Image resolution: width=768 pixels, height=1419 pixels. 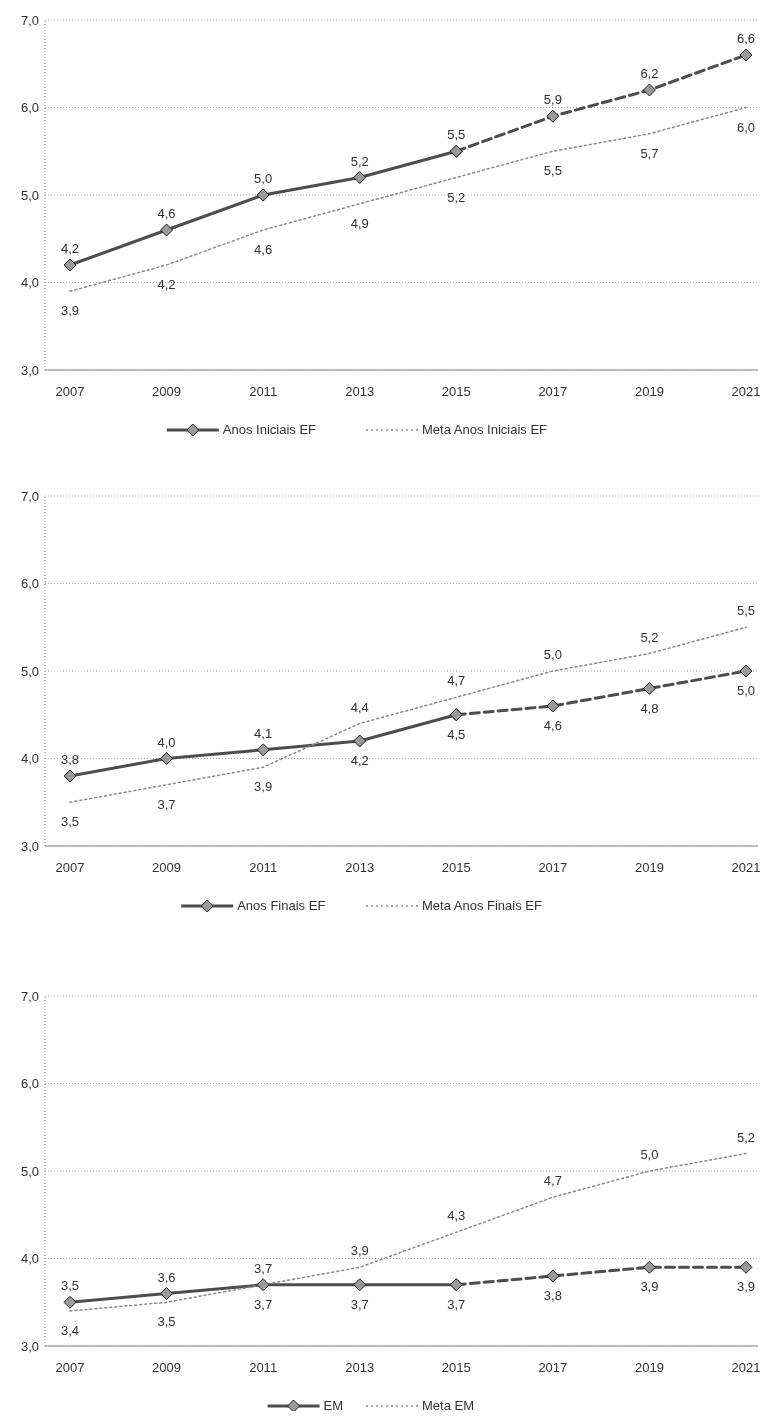 I want to click on legend-label: Meta Anos Finais EF, so click(x=482, y=905).